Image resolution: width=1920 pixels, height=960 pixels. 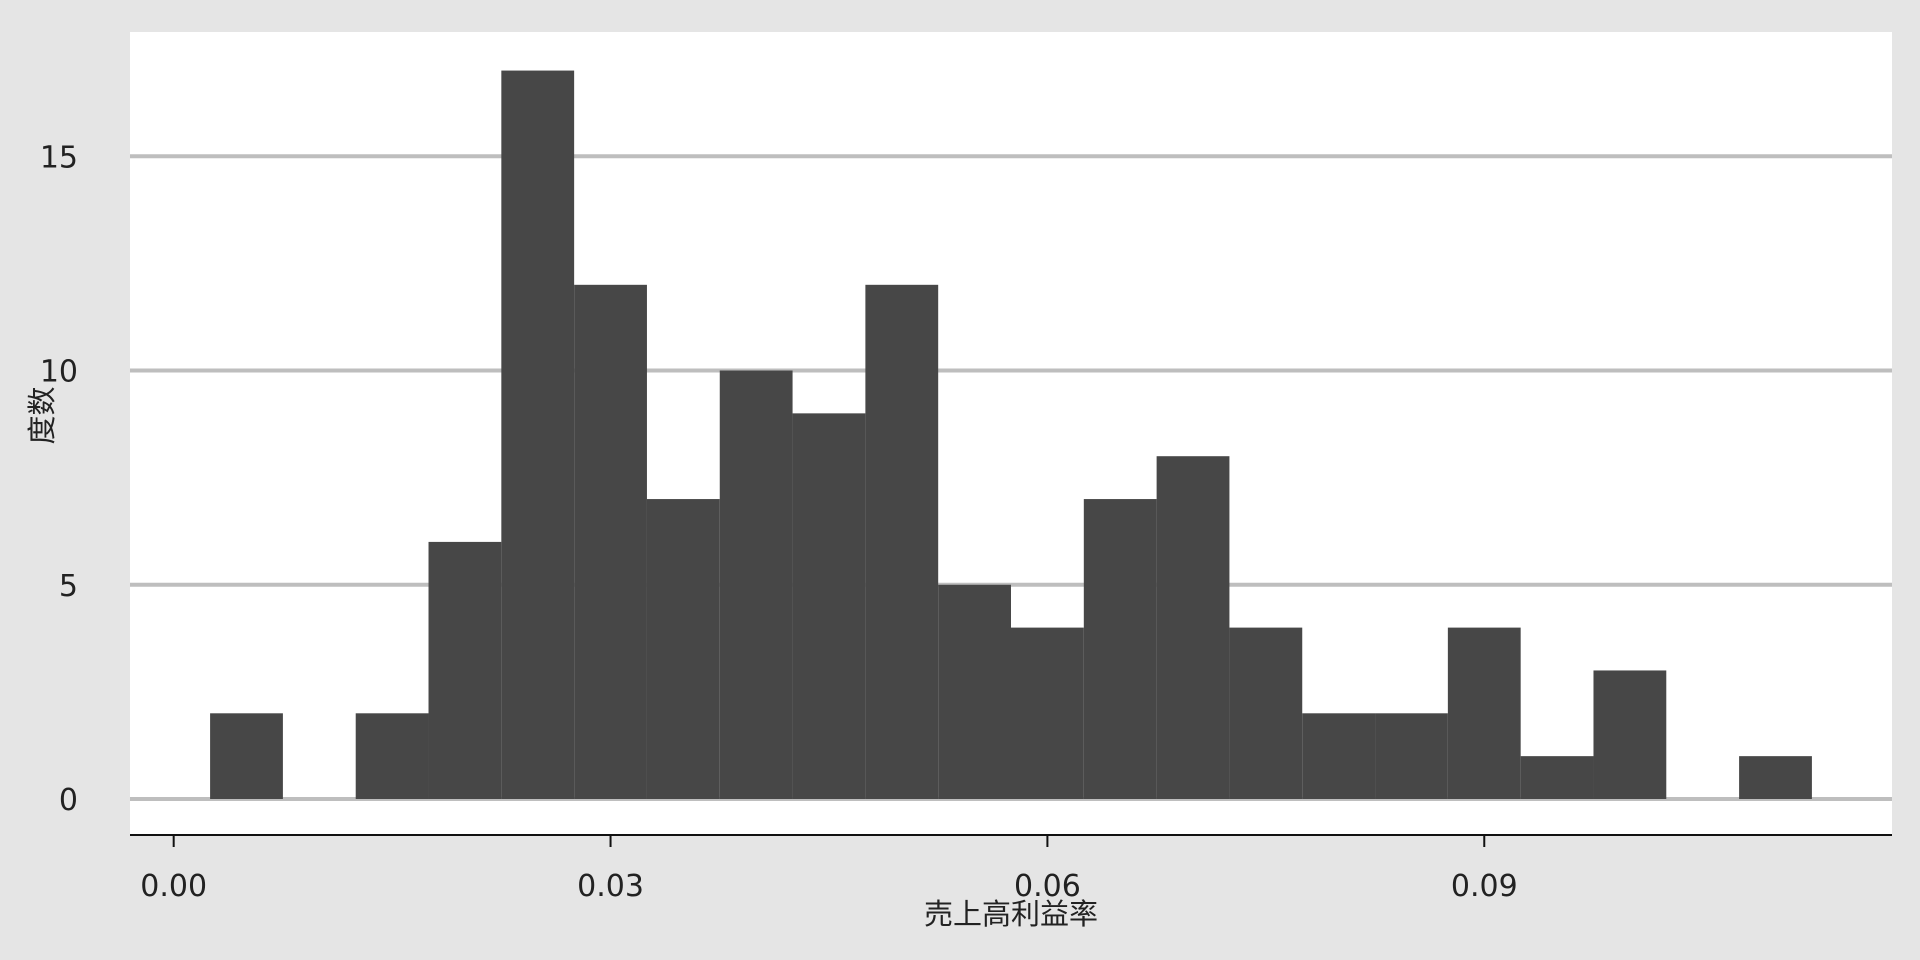 I want to click on y-tick-label: 15, so click(x=59, y=157).